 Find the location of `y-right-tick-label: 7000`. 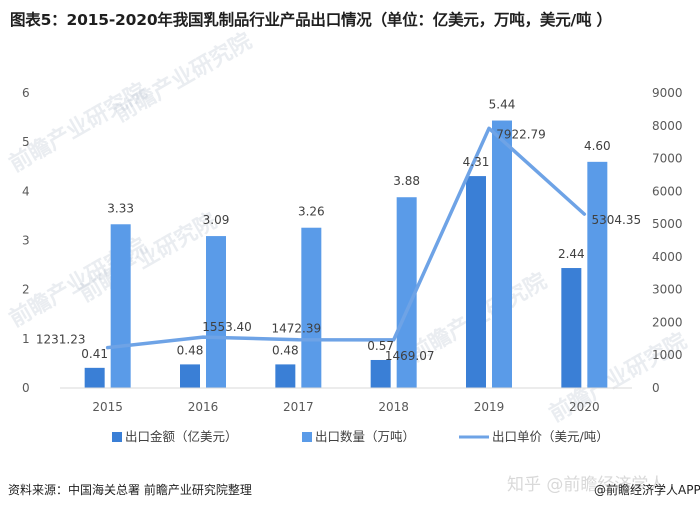

y-right-tick-label: 7000 is located at coordinates (667, 159).